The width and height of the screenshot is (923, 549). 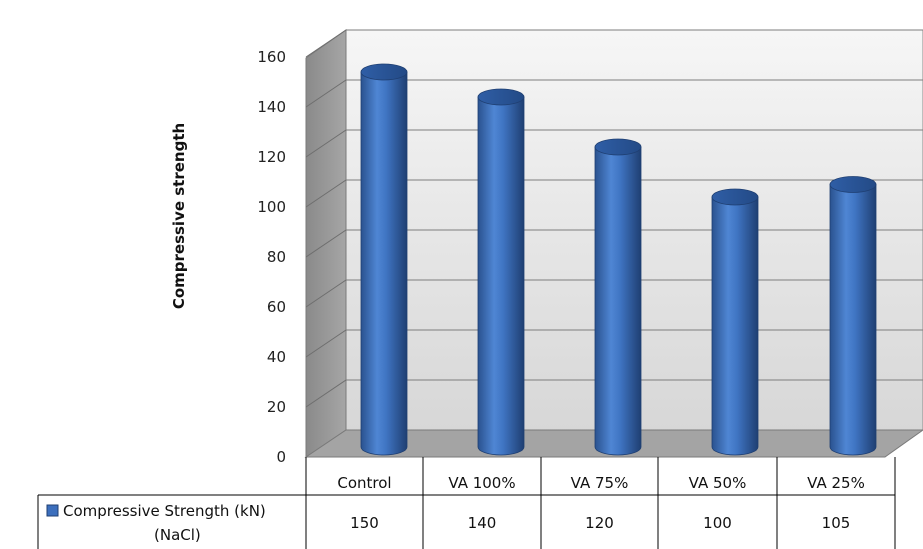 I want to click on category-label: VA 100%, so click(x=481, y=483).